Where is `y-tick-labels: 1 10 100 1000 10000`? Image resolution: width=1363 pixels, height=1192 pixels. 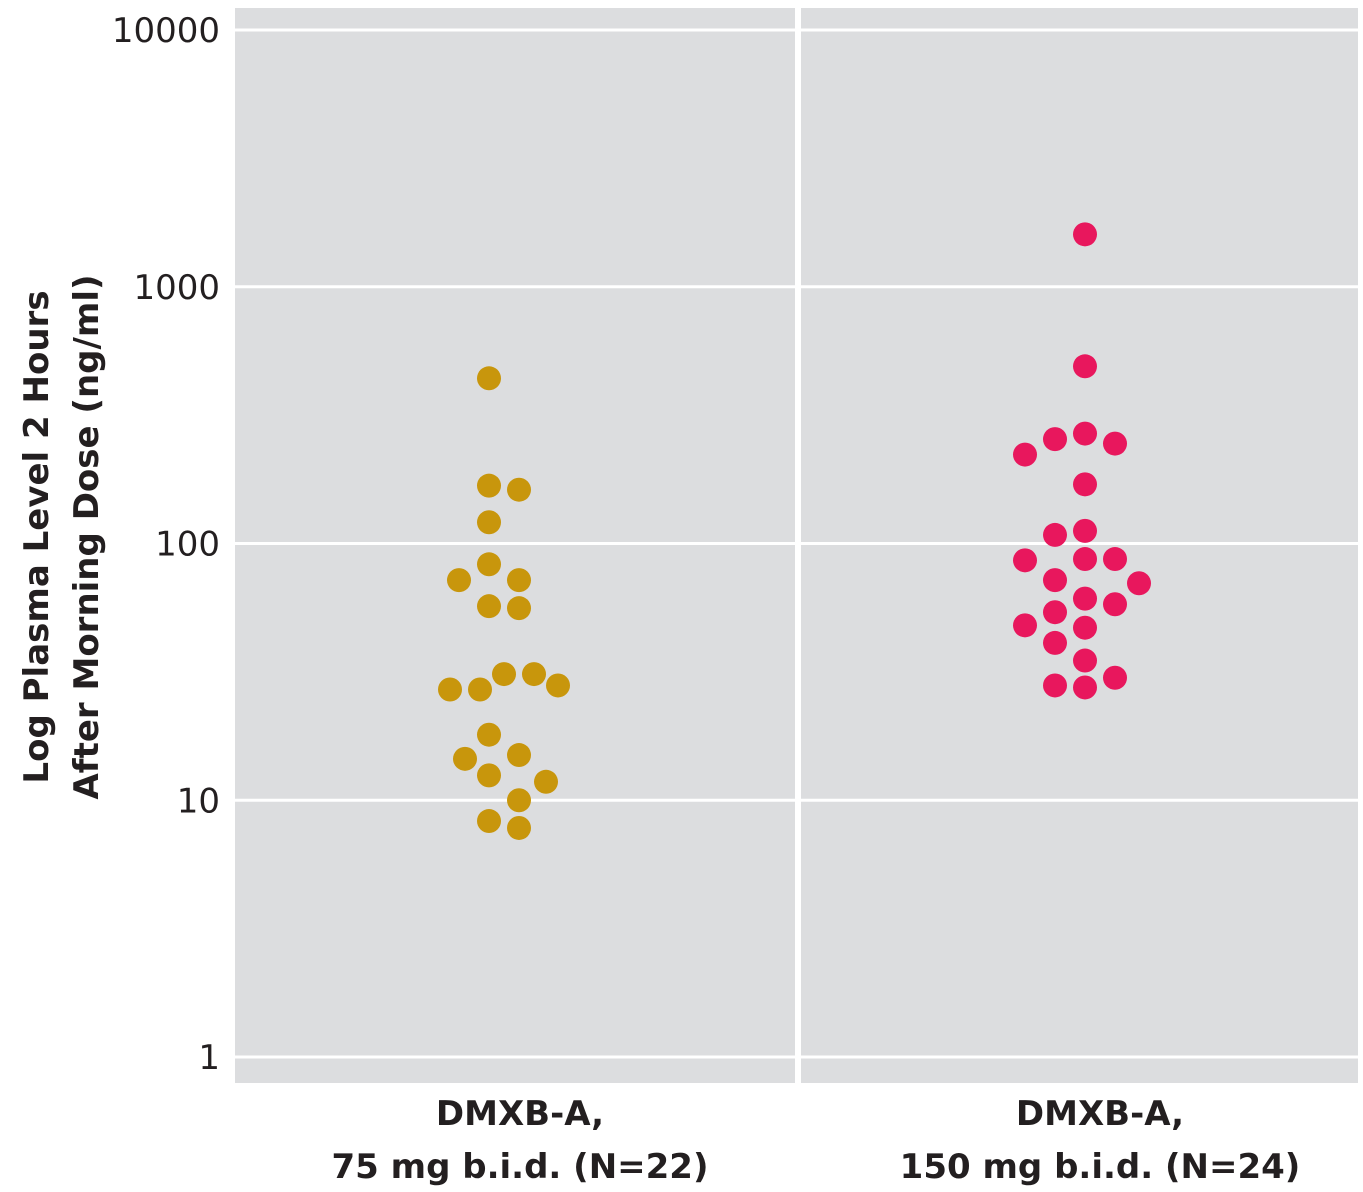 y-tick-labels: 1 10 100 1000 10000 is located at coordinates (166, 544).